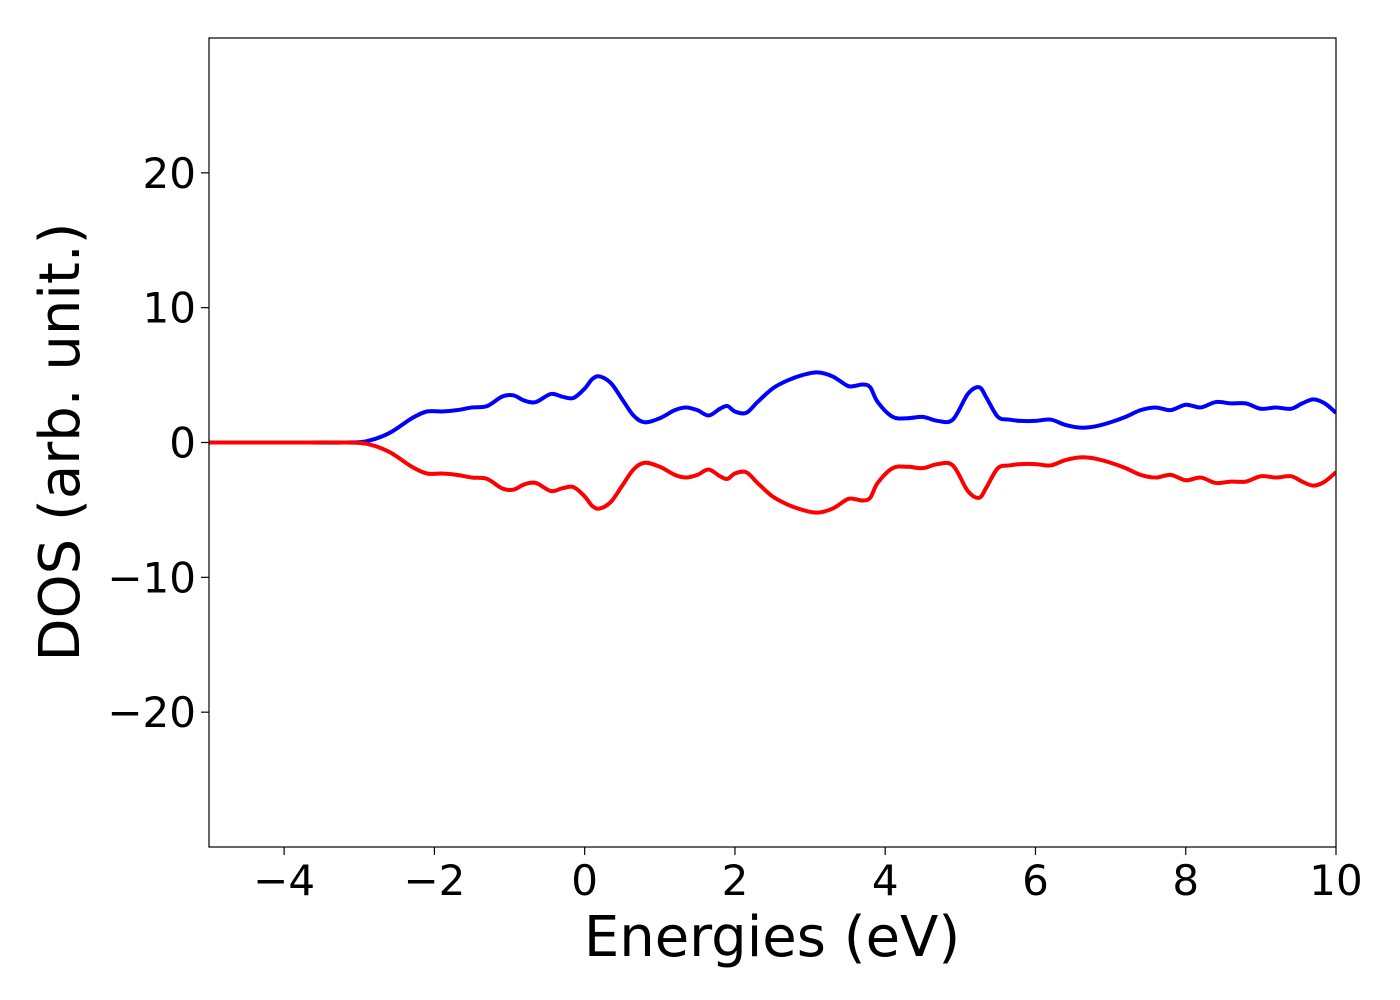 Image resolution: width=1400 pixels, height=1000 pixels. I want to click on x-tick-label: 2, so click(735, 880).